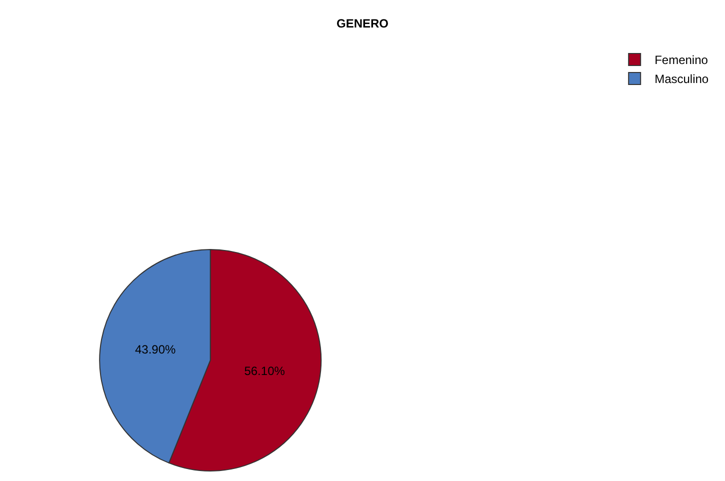 The height and width of the screenshot is (481, 725). Describe the element at coordinates (681, 79) in the screenshot. I see `legend-label: Masculino` at that location.